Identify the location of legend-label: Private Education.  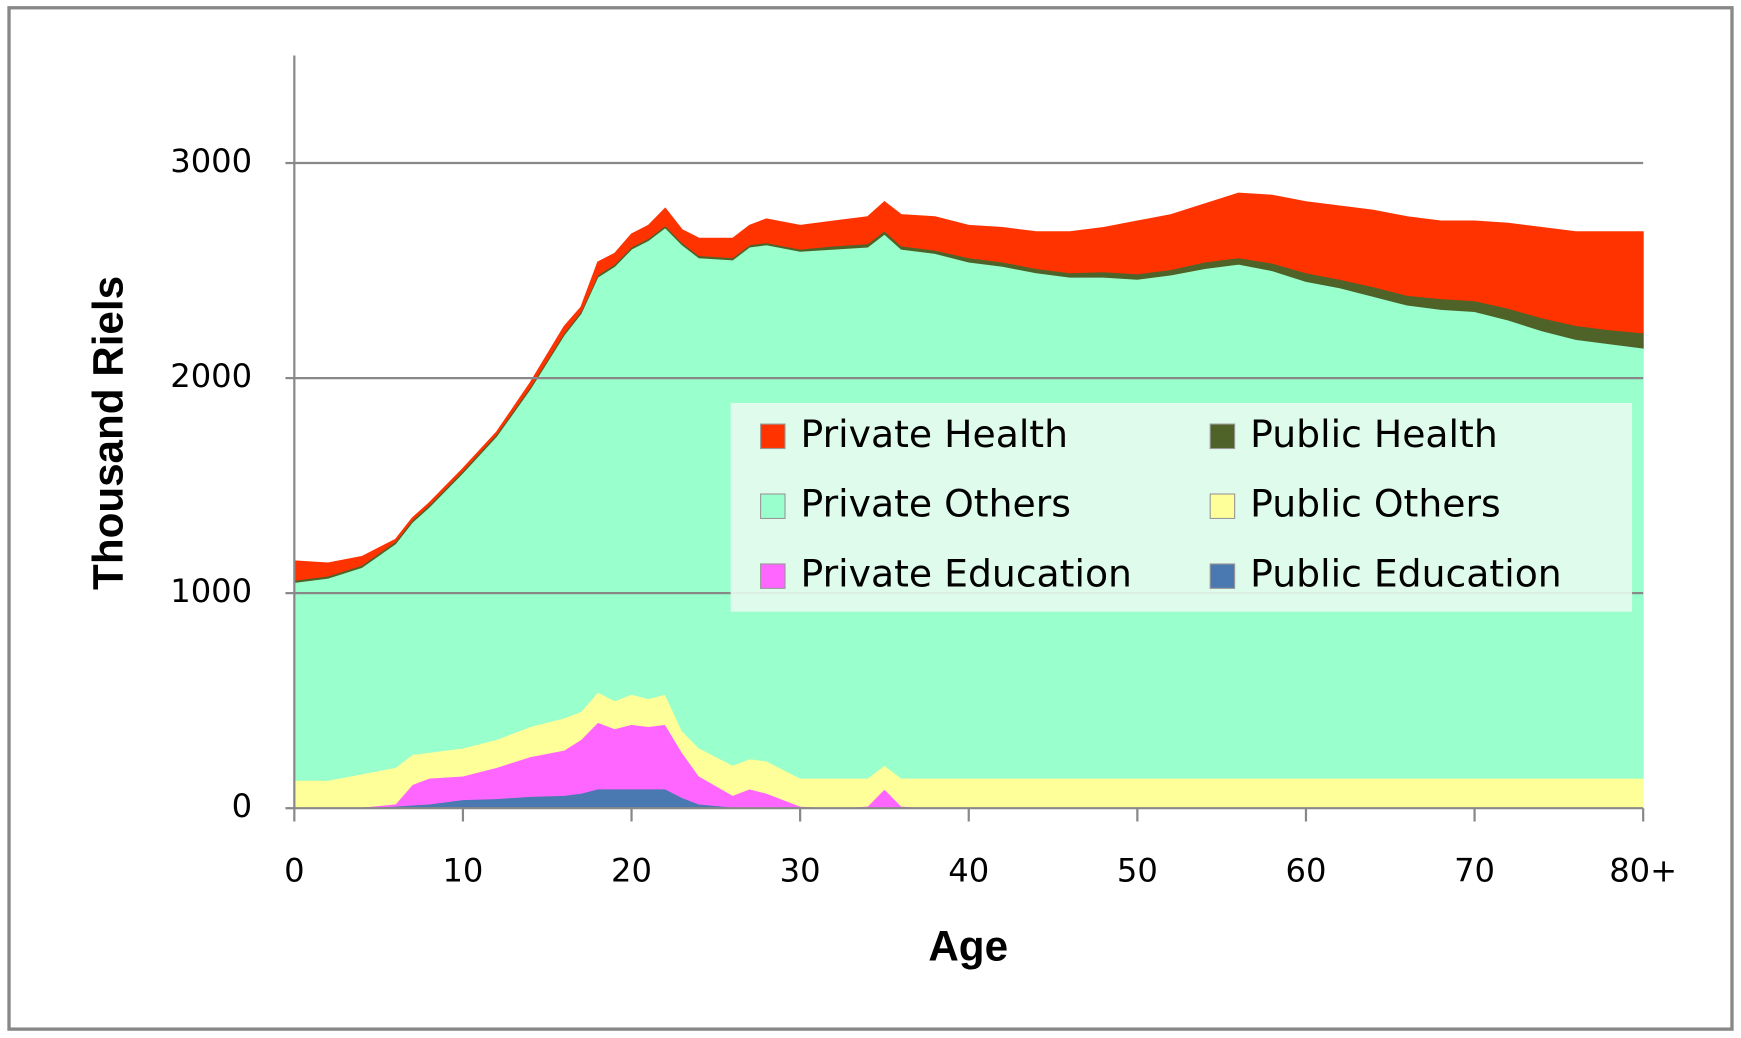
(966, 574).